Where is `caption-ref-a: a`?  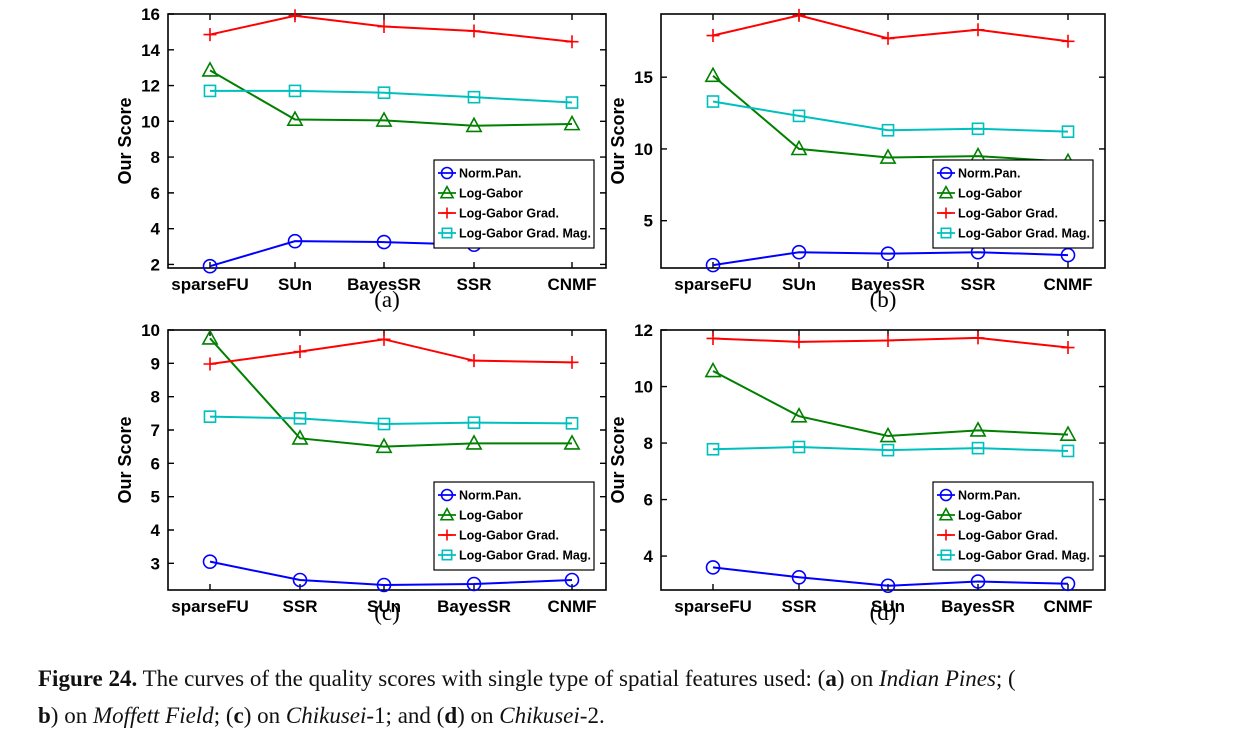 caption-ref-a: a is located at coordinates (831, 678).